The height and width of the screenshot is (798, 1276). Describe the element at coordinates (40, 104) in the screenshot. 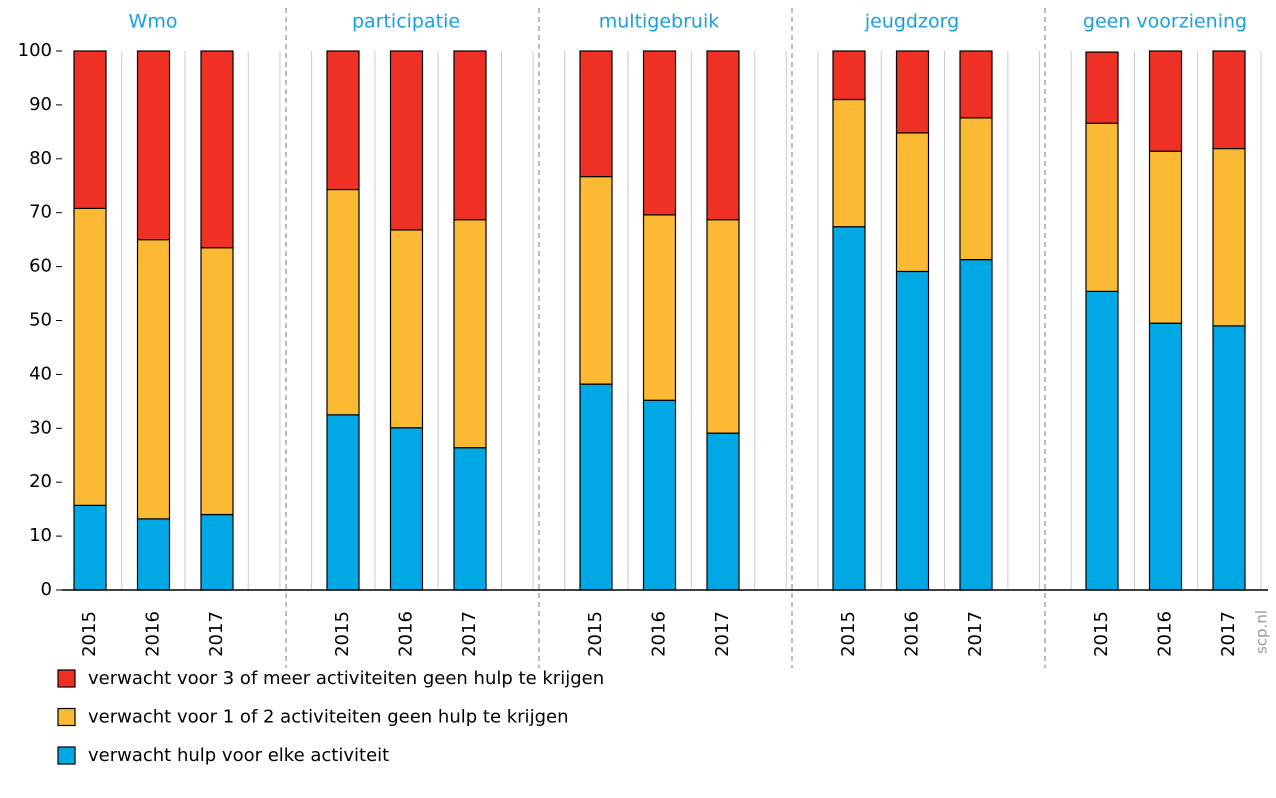

I see `y-tick-label: 90` at that location.